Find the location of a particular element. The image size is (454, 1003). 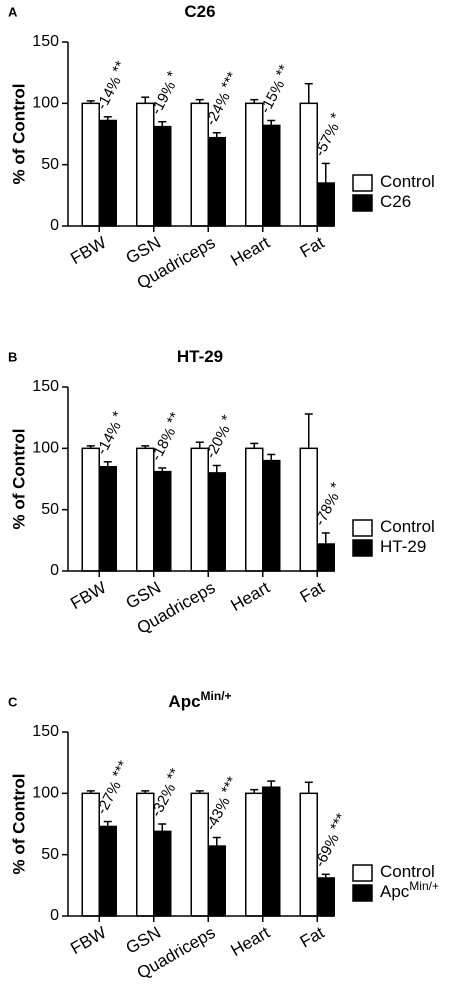

legend-label: C26 is located at coordinates (395, 201).